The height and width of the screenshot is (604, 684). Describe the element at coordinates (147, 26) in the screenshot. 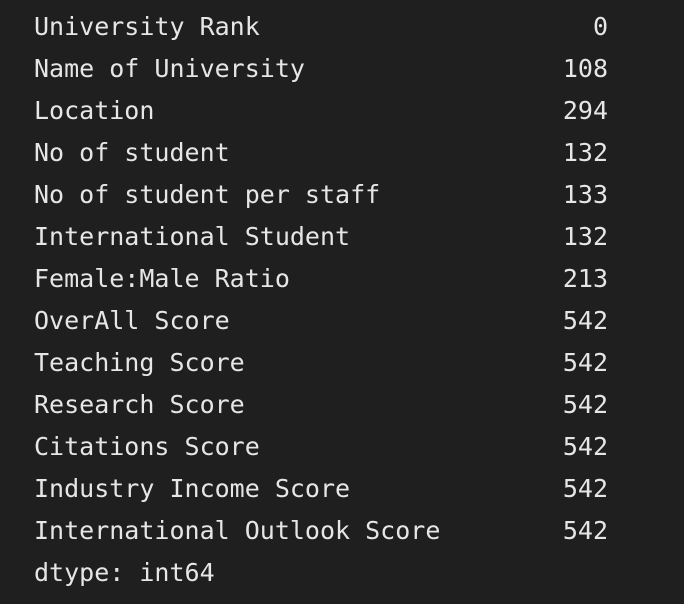

I see `row-label: University Rank` at that location.